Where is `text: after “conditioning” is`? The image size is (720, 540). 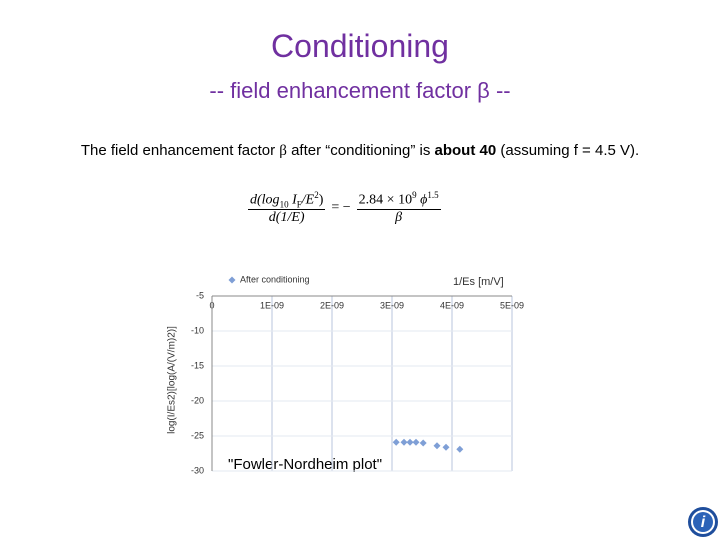
text: after “conditioning” is is located at coordinates (360, 150).